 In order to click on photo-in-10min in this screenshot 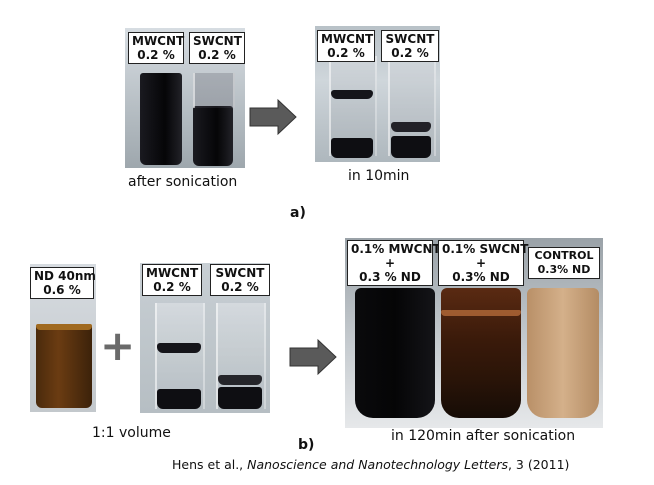, I will do `click(377, 94)`.